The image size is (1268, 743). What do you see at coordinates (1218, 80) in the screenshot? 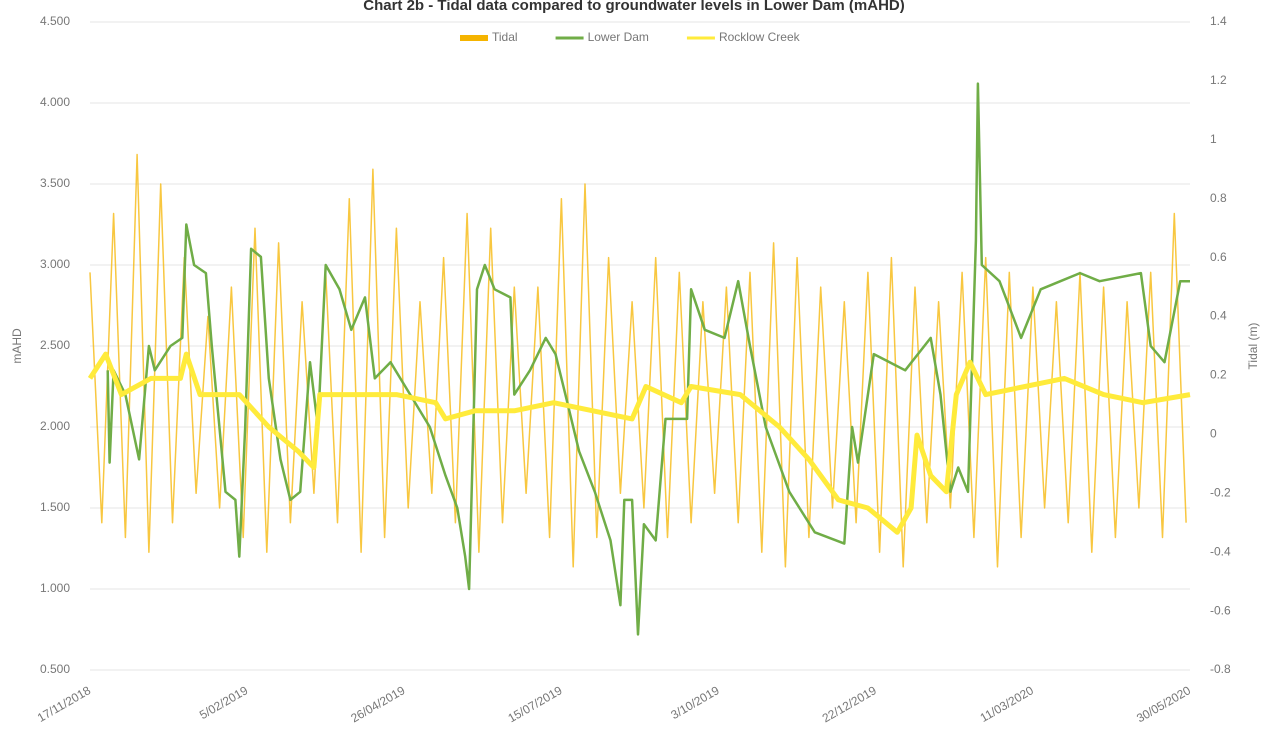
I see `y2-tick-label: 1.2` at bounding box center [1218, 80].